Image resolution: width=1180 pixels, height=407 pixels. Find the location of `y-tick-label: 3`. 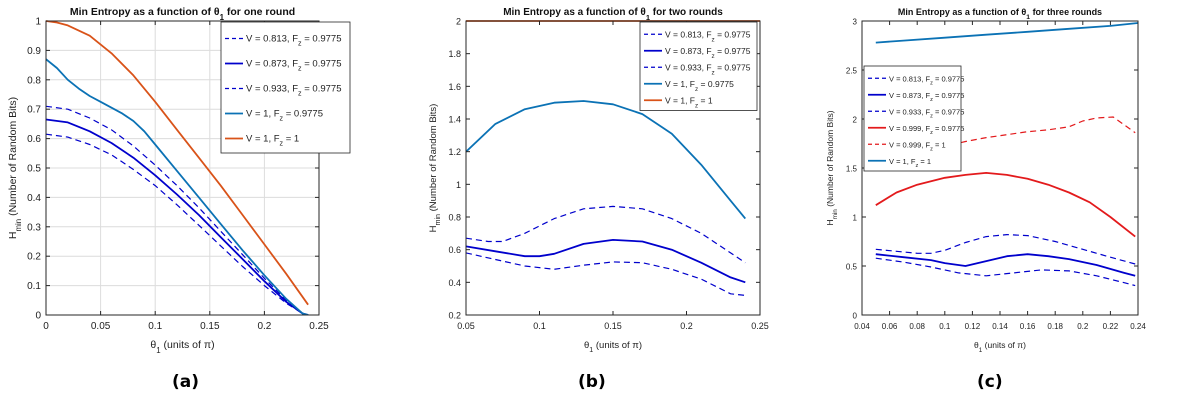

y-tick-label: 3 is located at coordinates (855, 22).